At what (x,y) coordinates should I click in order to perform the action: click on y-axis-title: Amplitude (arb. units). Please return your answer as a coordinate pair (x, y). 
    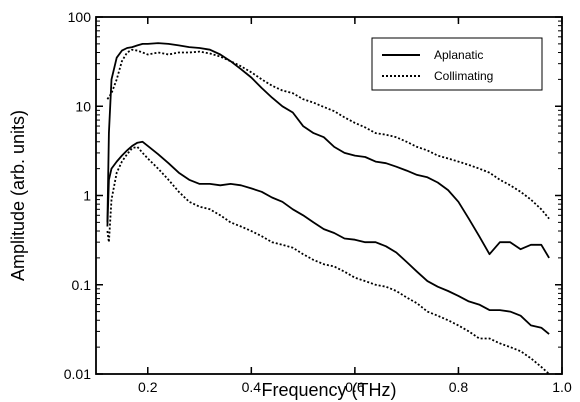
    Looking at the image, I should click on (18, 195).